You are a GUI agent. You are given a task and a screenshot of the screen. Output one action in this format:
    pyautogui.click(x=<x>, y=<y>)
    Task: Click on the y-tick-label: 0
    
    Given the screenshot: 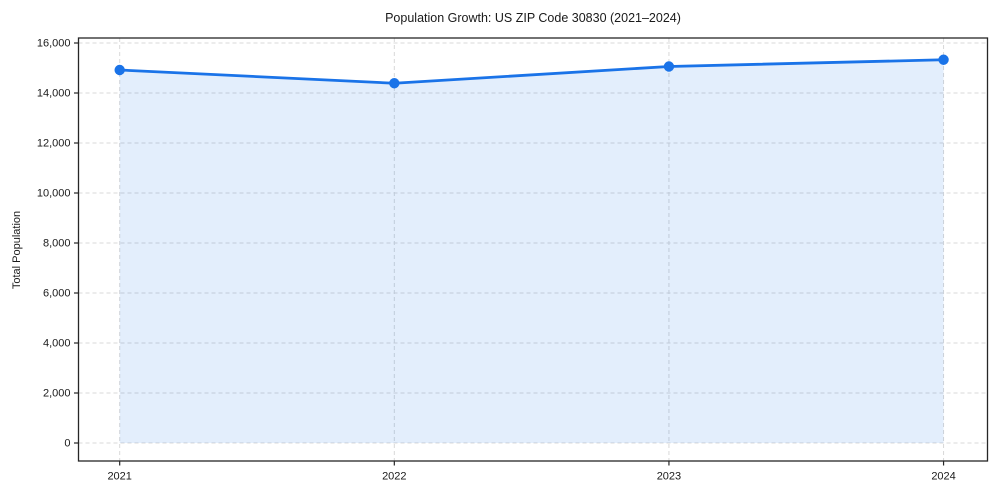 What is the action you would take?
    pyautogui.click(x=67, y=444)
    